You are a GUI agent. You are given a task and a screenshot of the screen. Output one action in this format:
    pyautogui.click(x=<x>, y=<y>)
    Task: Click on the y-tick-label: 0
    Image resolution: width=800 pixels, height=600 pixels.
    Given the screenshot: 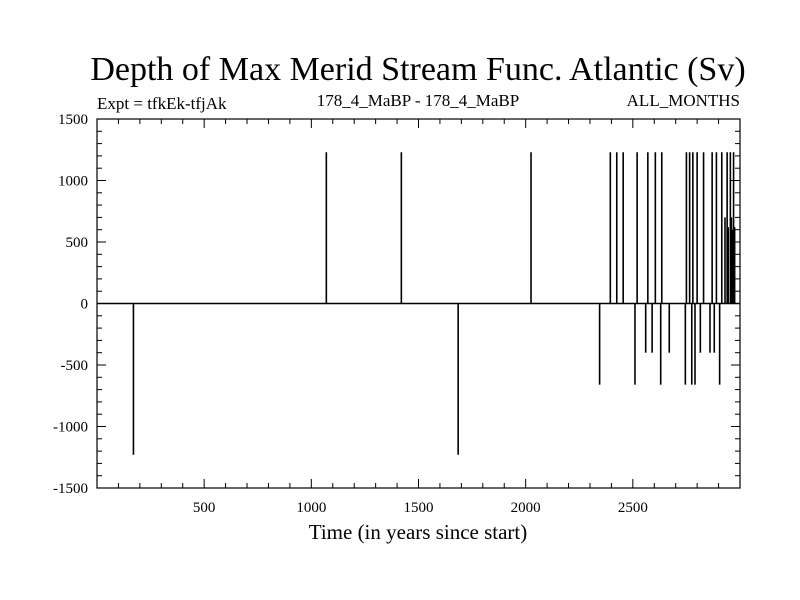 What is the action you would take?
    pyautogui.click(x=85, y=305)
    